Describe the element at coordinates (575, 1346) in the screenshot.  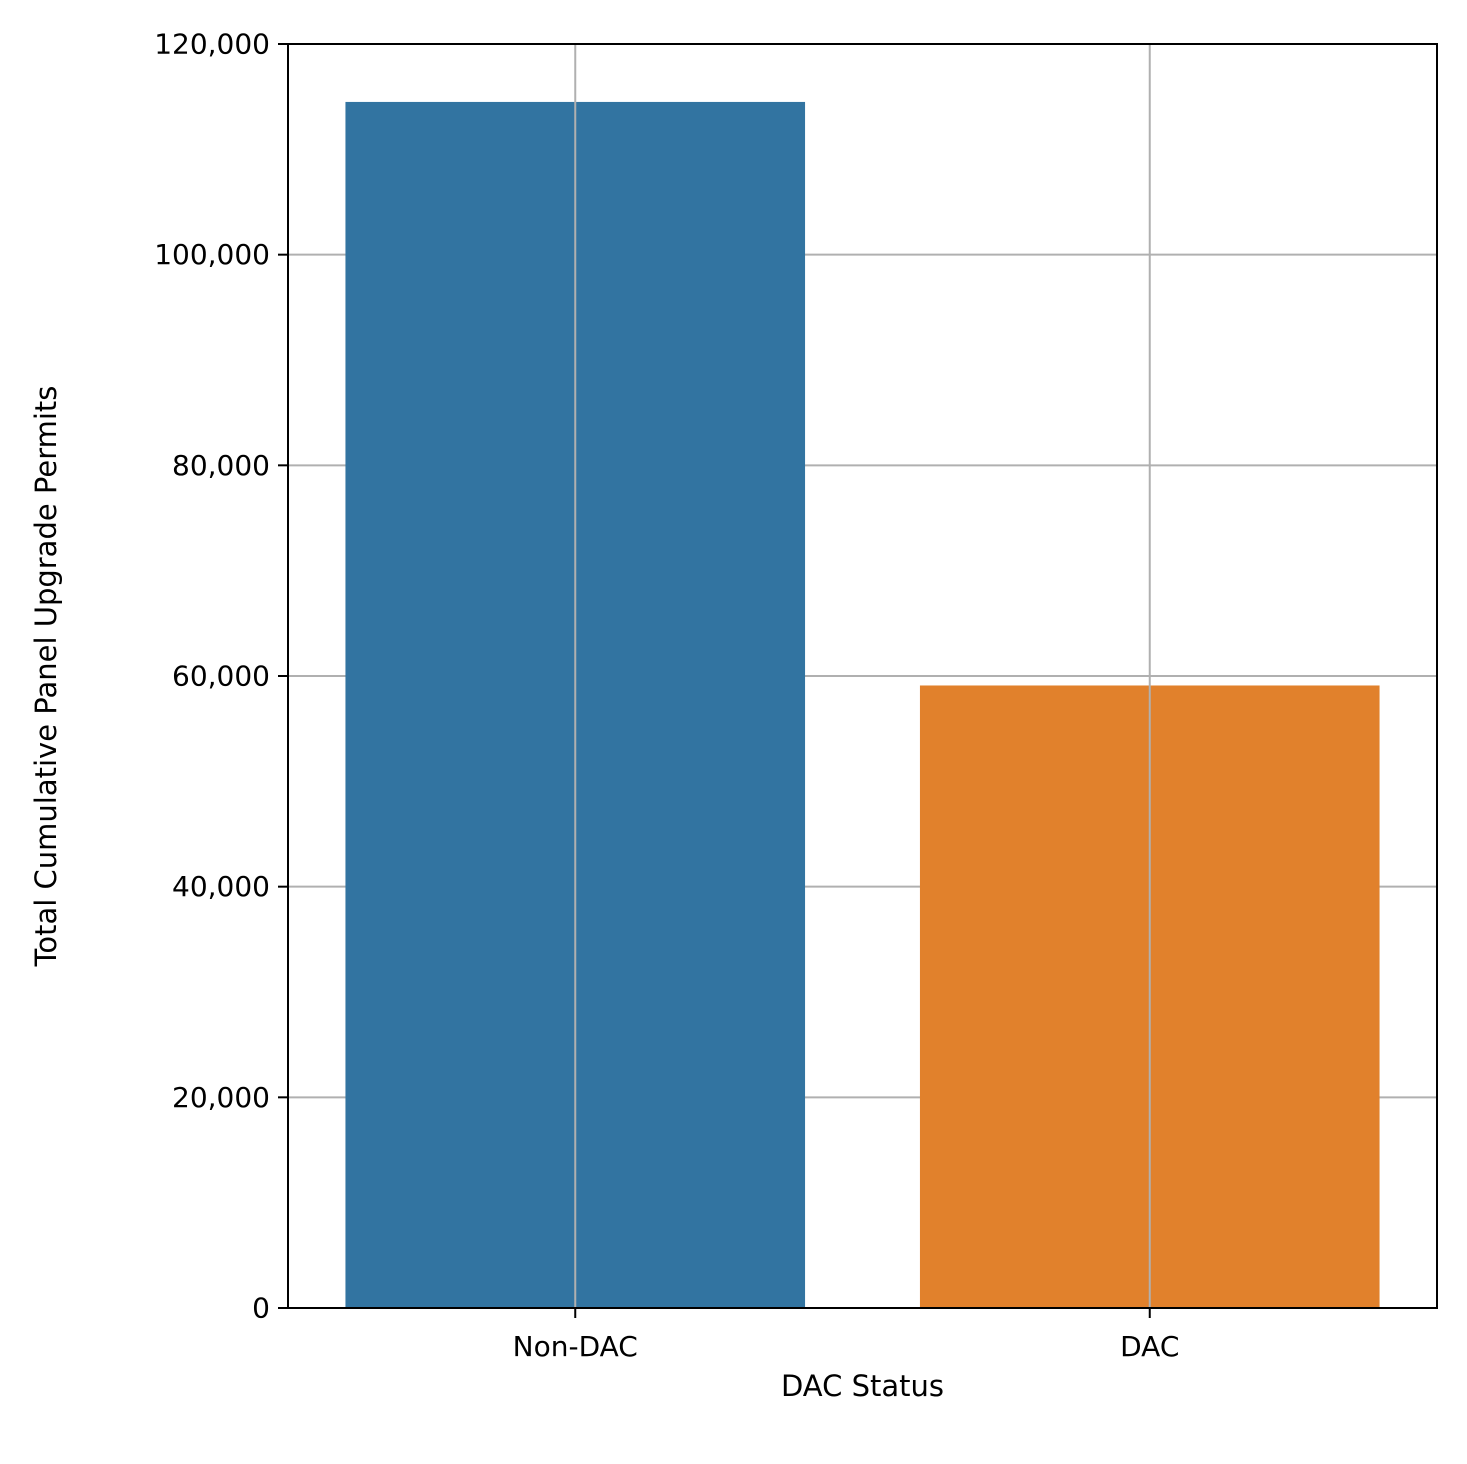
I see `x-tick-label: Non-DAC` at that location.